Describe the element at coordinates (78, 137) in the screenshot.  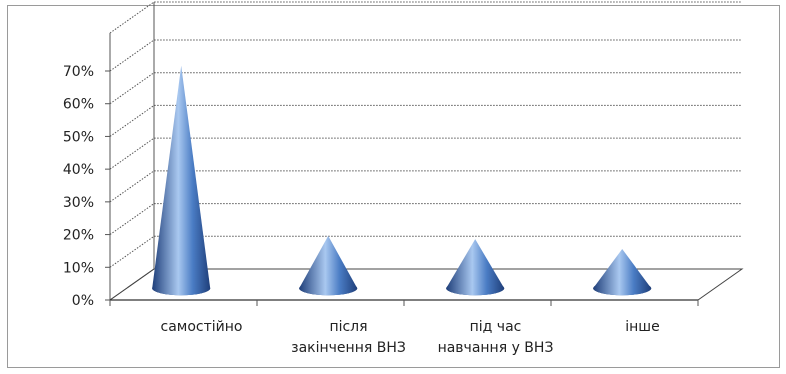
I see `y-tick-label: 50%` at that location.